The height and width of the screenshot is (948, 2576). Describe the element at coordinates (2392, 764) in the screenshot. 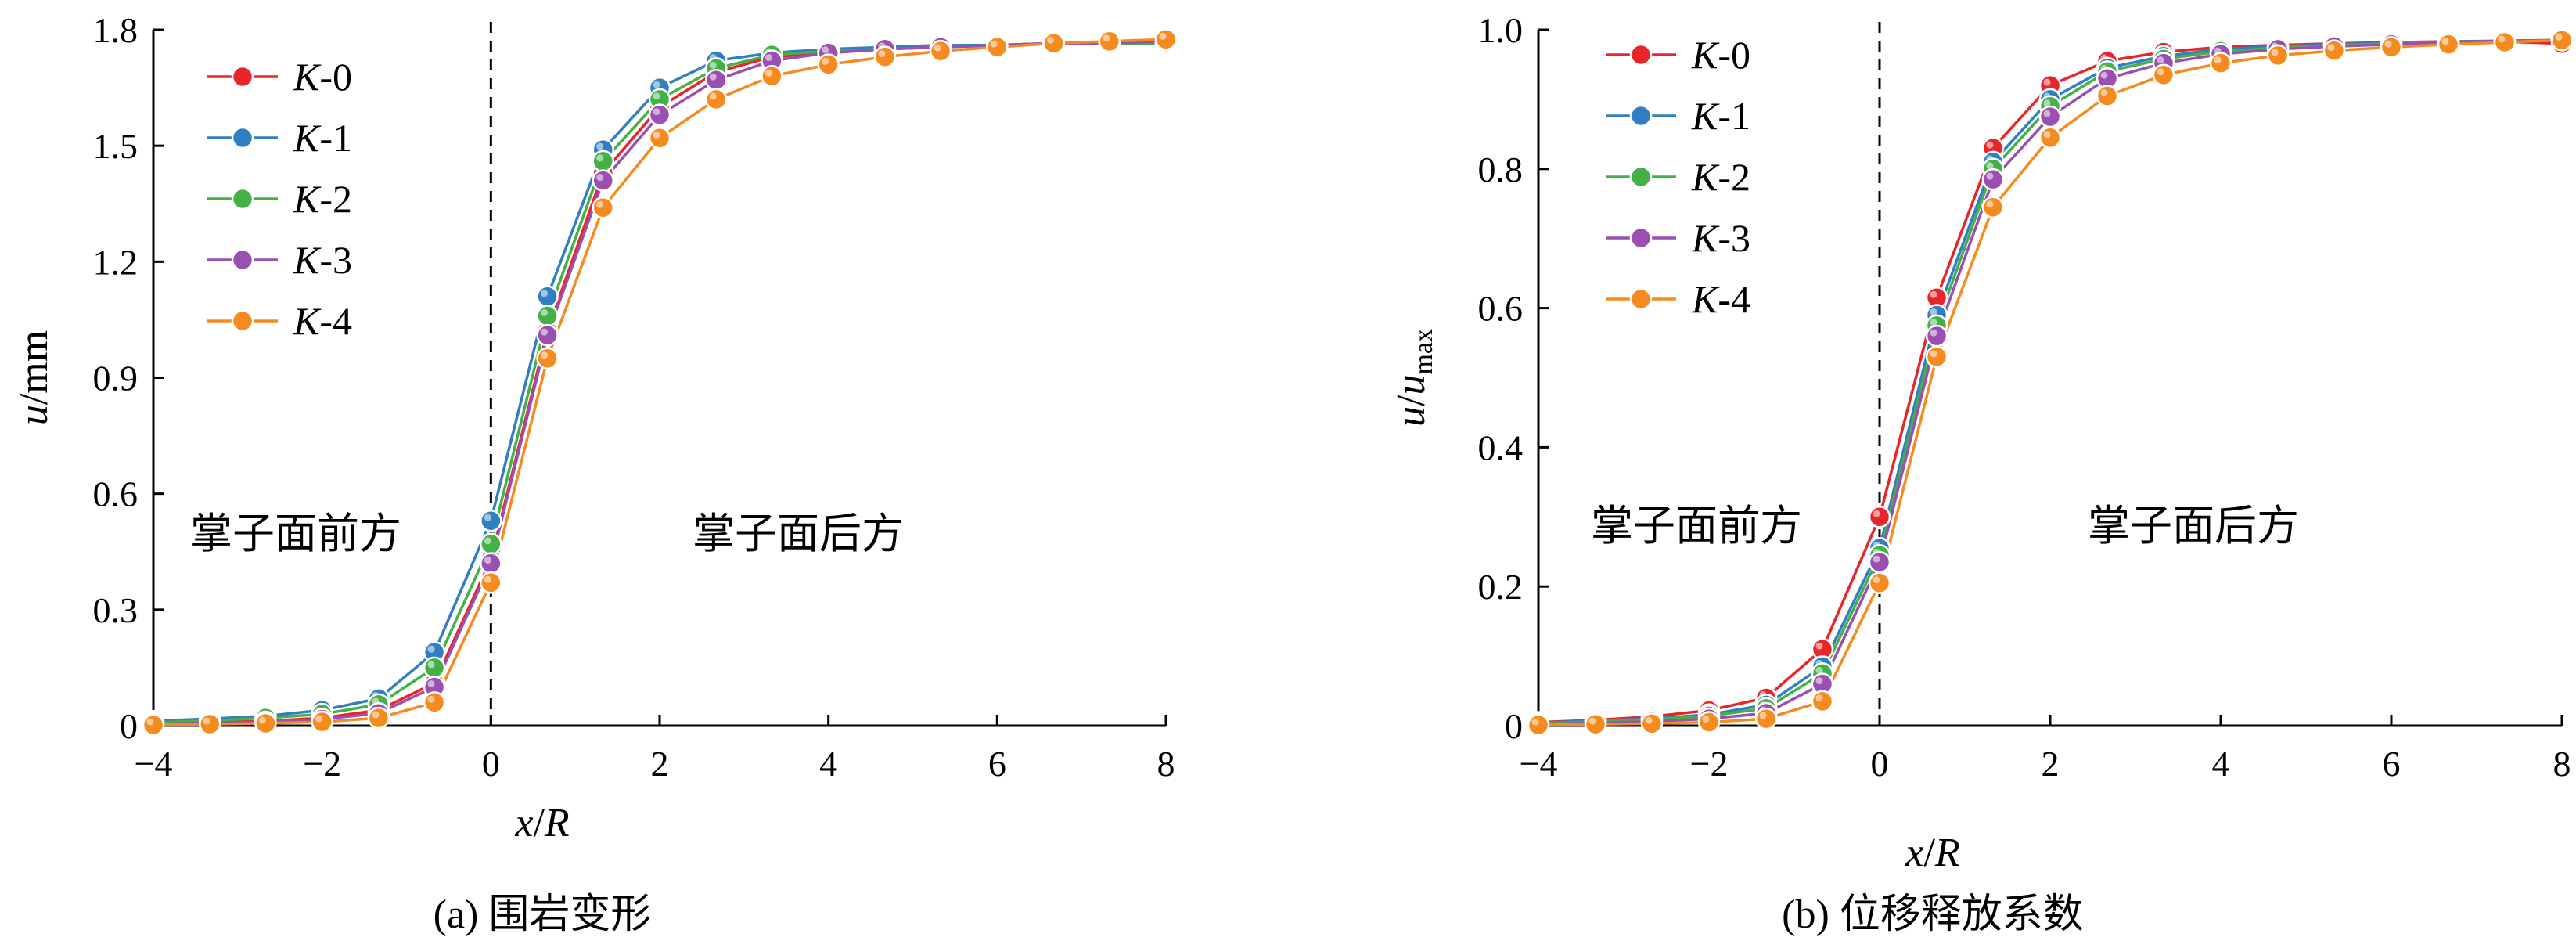

I see `x-tick-label: 6` at that location.